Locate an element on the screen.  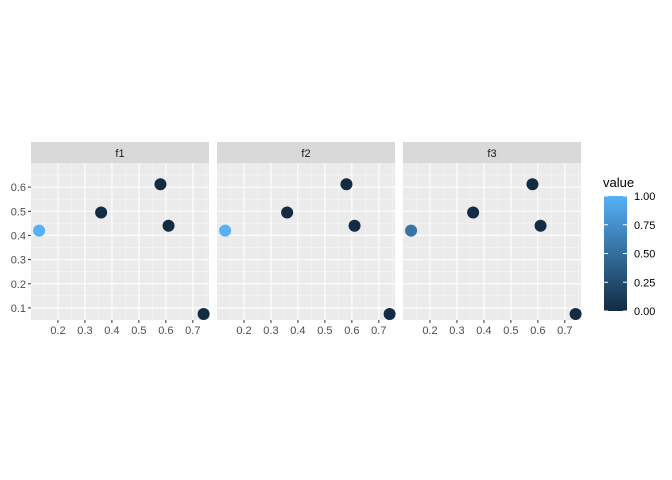
legend-label: 0.75 is located at coordinates (644, 226).